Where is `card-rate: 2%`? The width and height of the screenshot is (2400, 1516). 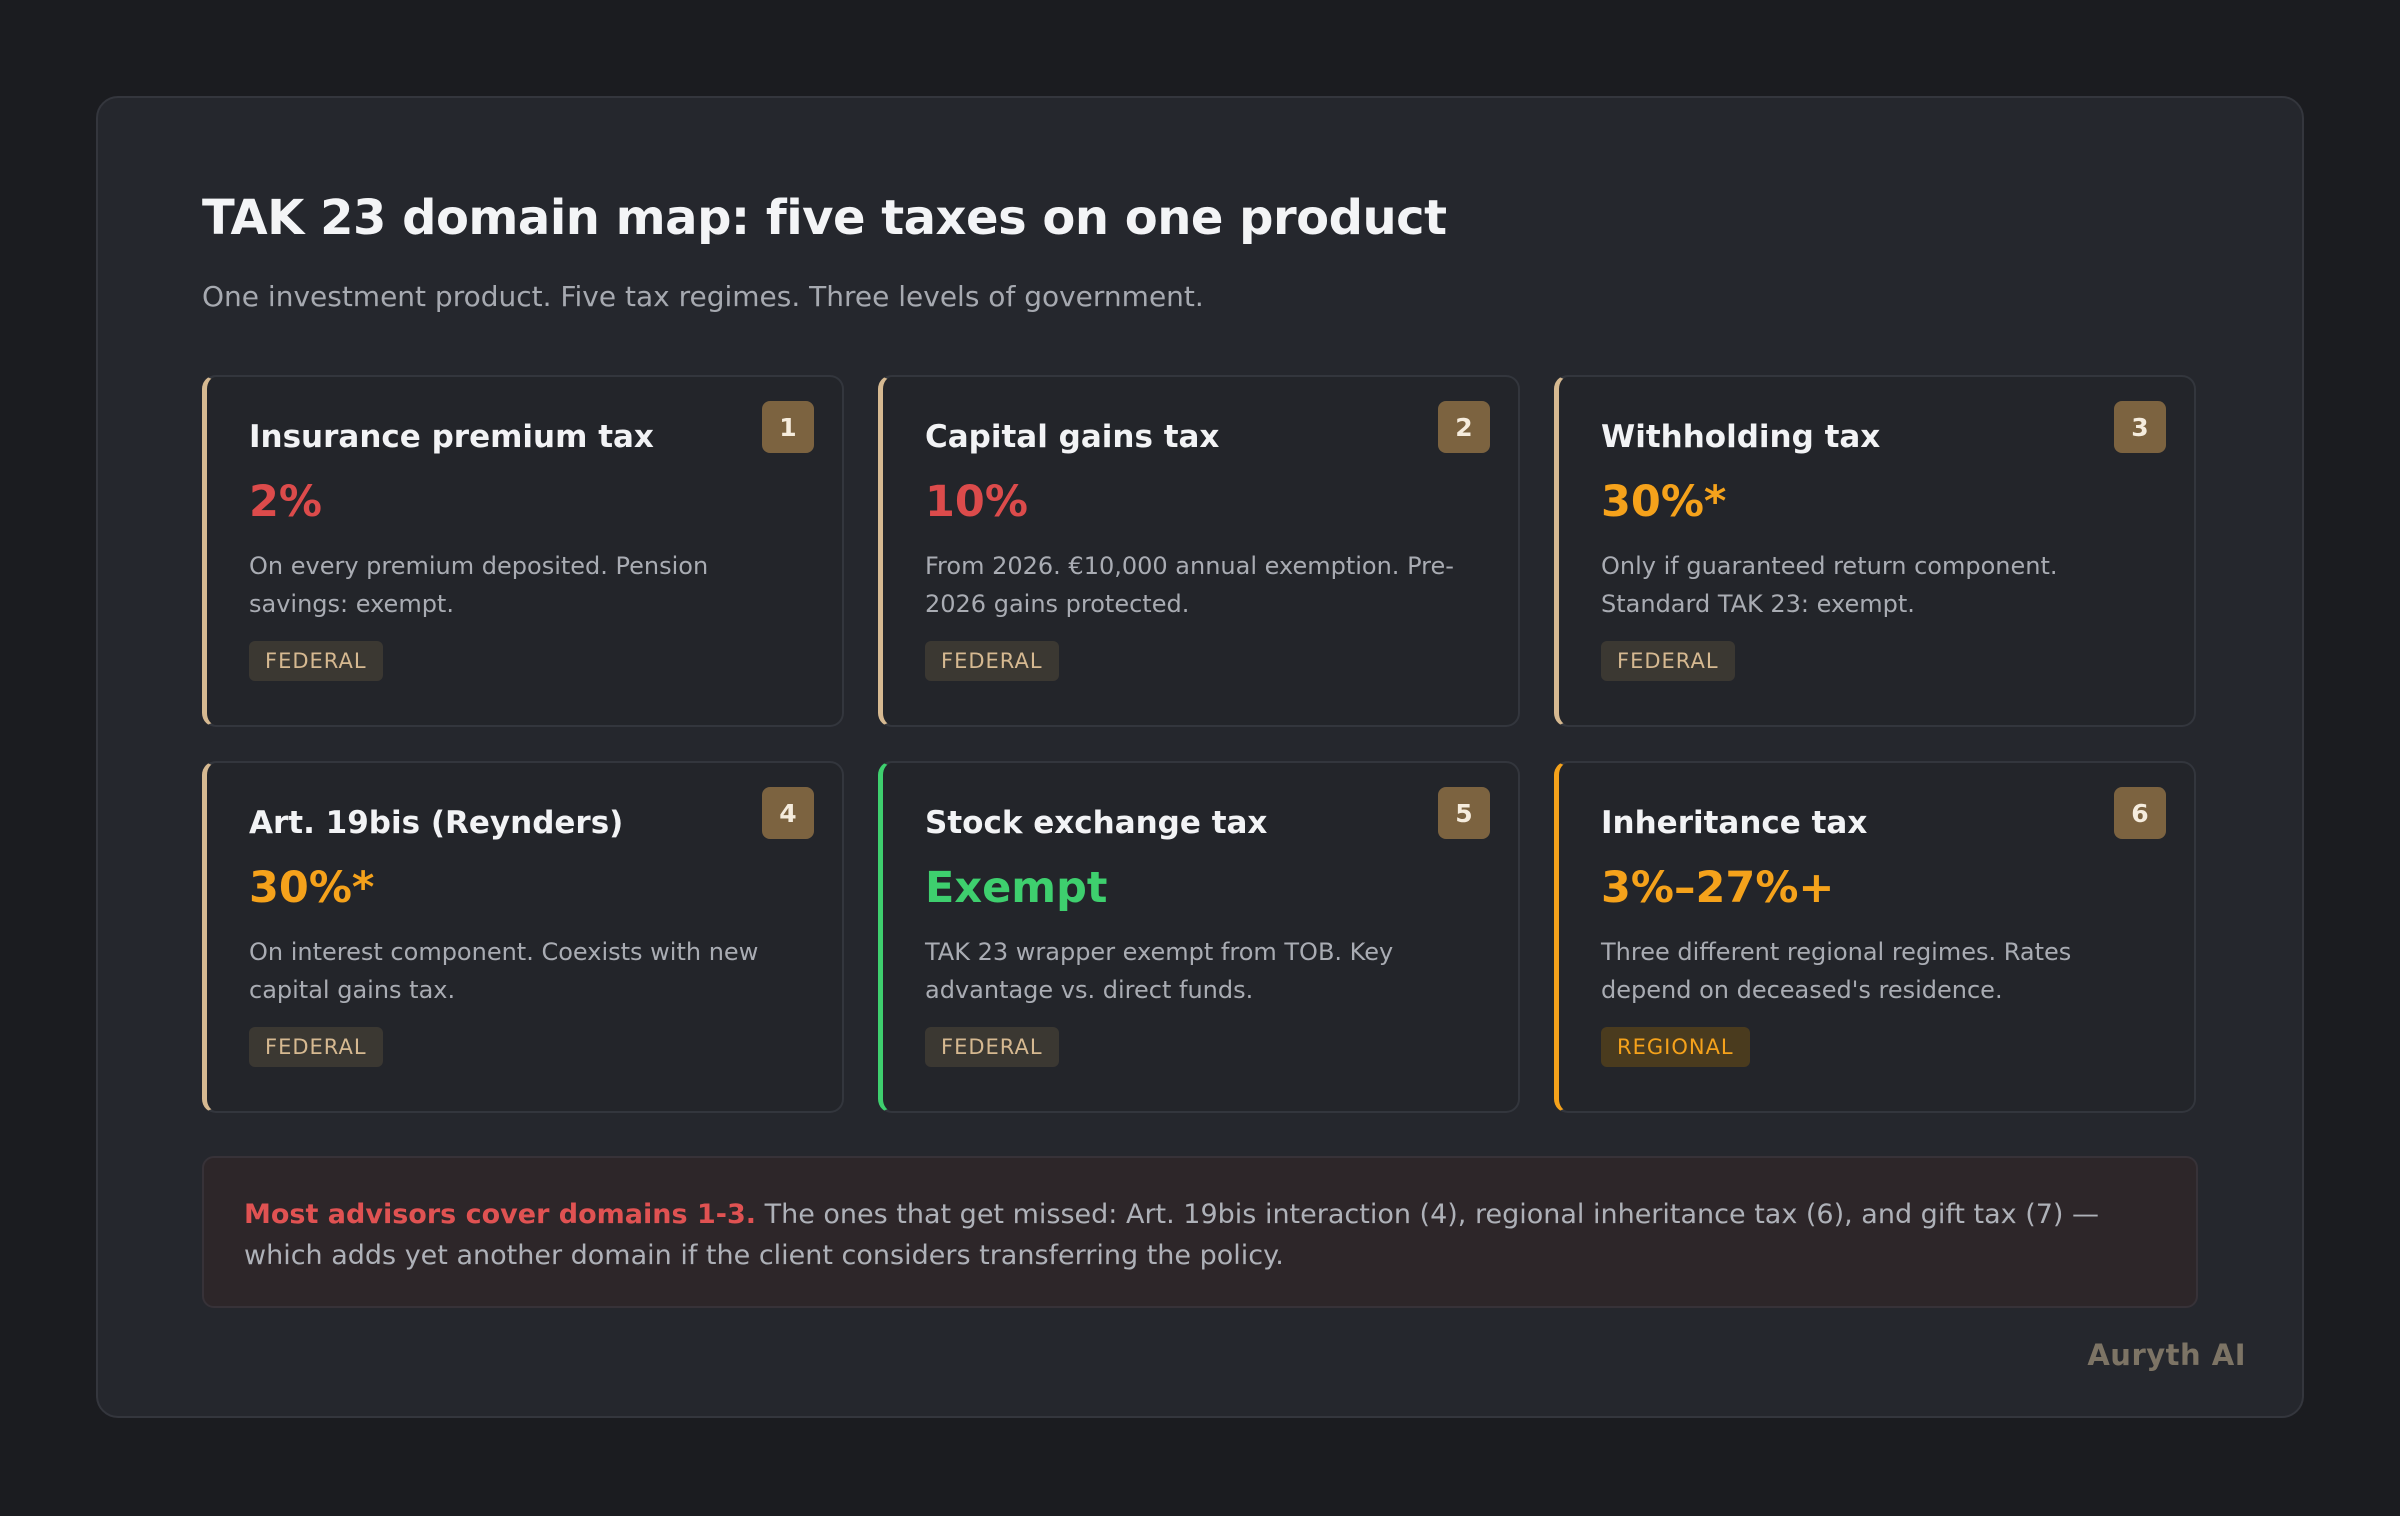
card-rate: 2% is located at coordinates (286, 502).